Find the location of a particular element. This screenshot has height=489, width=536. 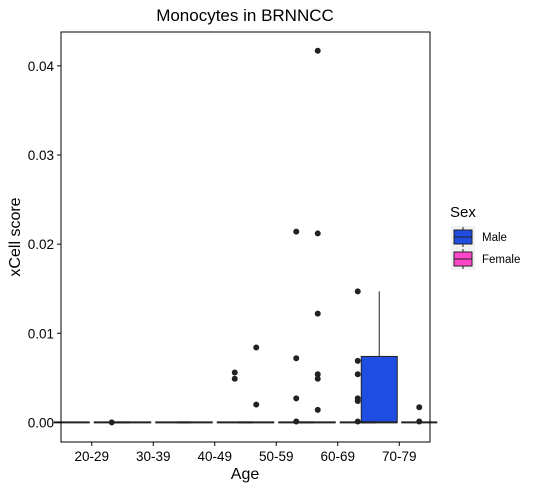

x-tick-label: 40-49 is located at coordinates (214, 456).